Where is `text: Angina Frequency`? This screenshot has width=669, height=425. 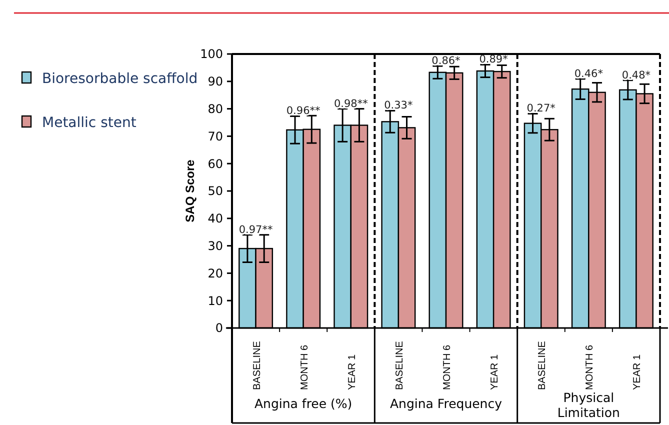 text: Angina Frequency is located at coordinates (446, 403).